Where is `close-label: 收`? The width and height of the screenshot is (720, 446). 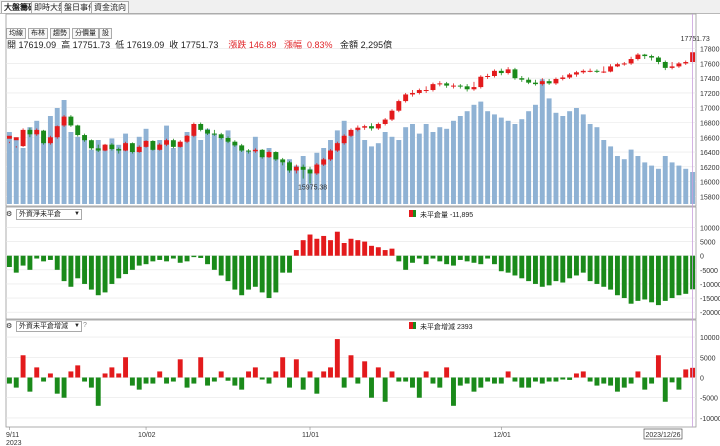
close-label: 收 is located at coordinates (174, 45).